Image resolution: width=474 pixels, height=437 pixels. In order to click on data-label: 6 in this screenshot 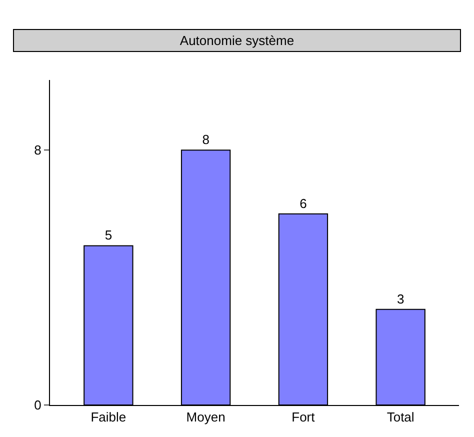, I will do `click(303, 203)`.